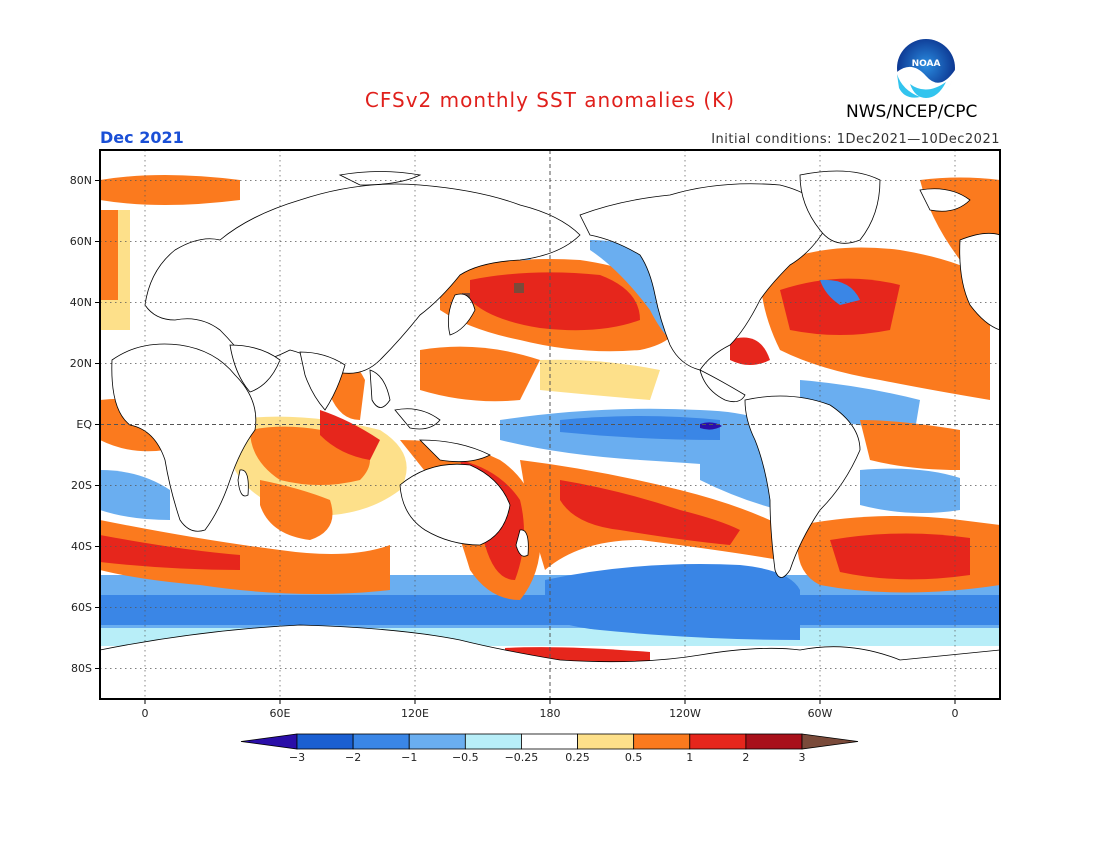  I want to click on colorbar-label: 3, so click(802, 757).